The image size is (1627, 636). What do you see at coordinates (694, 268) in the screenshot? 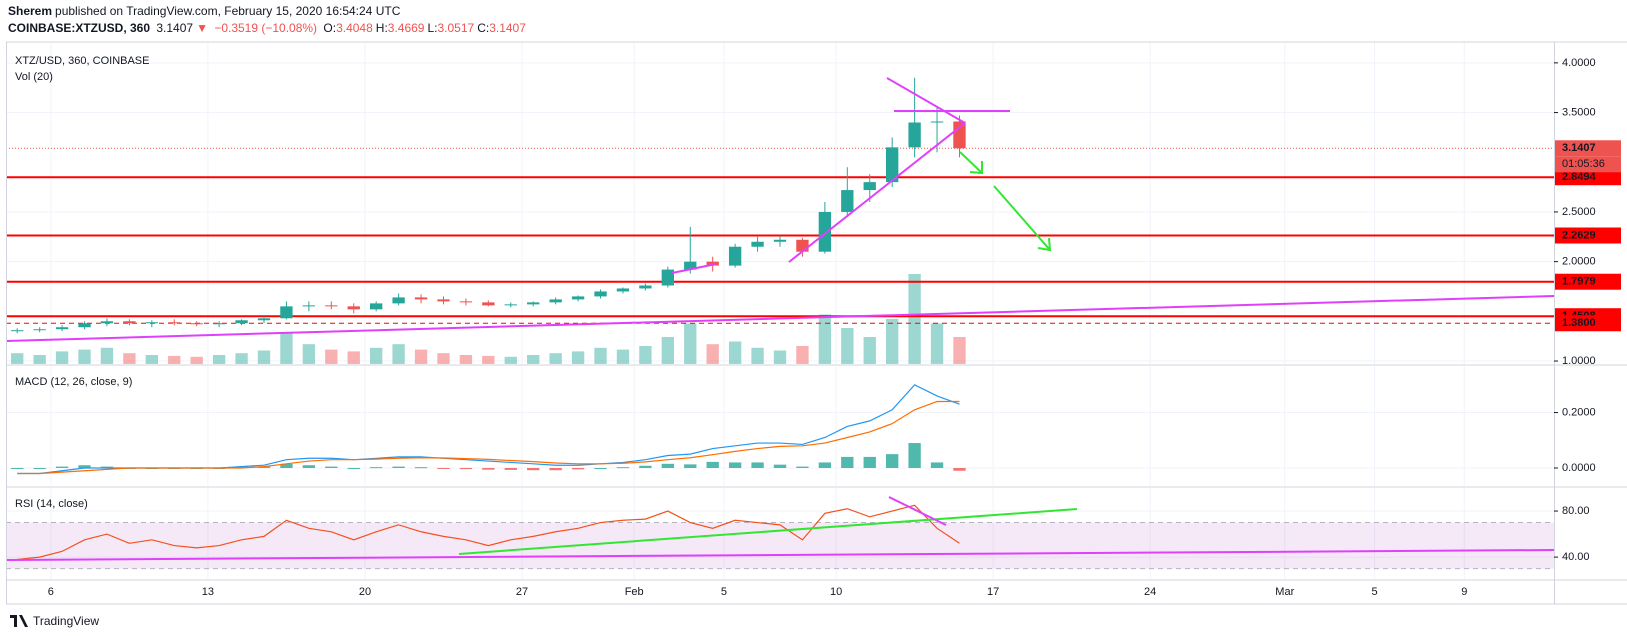
I see `small-trend` at bounding box center [694, 268].